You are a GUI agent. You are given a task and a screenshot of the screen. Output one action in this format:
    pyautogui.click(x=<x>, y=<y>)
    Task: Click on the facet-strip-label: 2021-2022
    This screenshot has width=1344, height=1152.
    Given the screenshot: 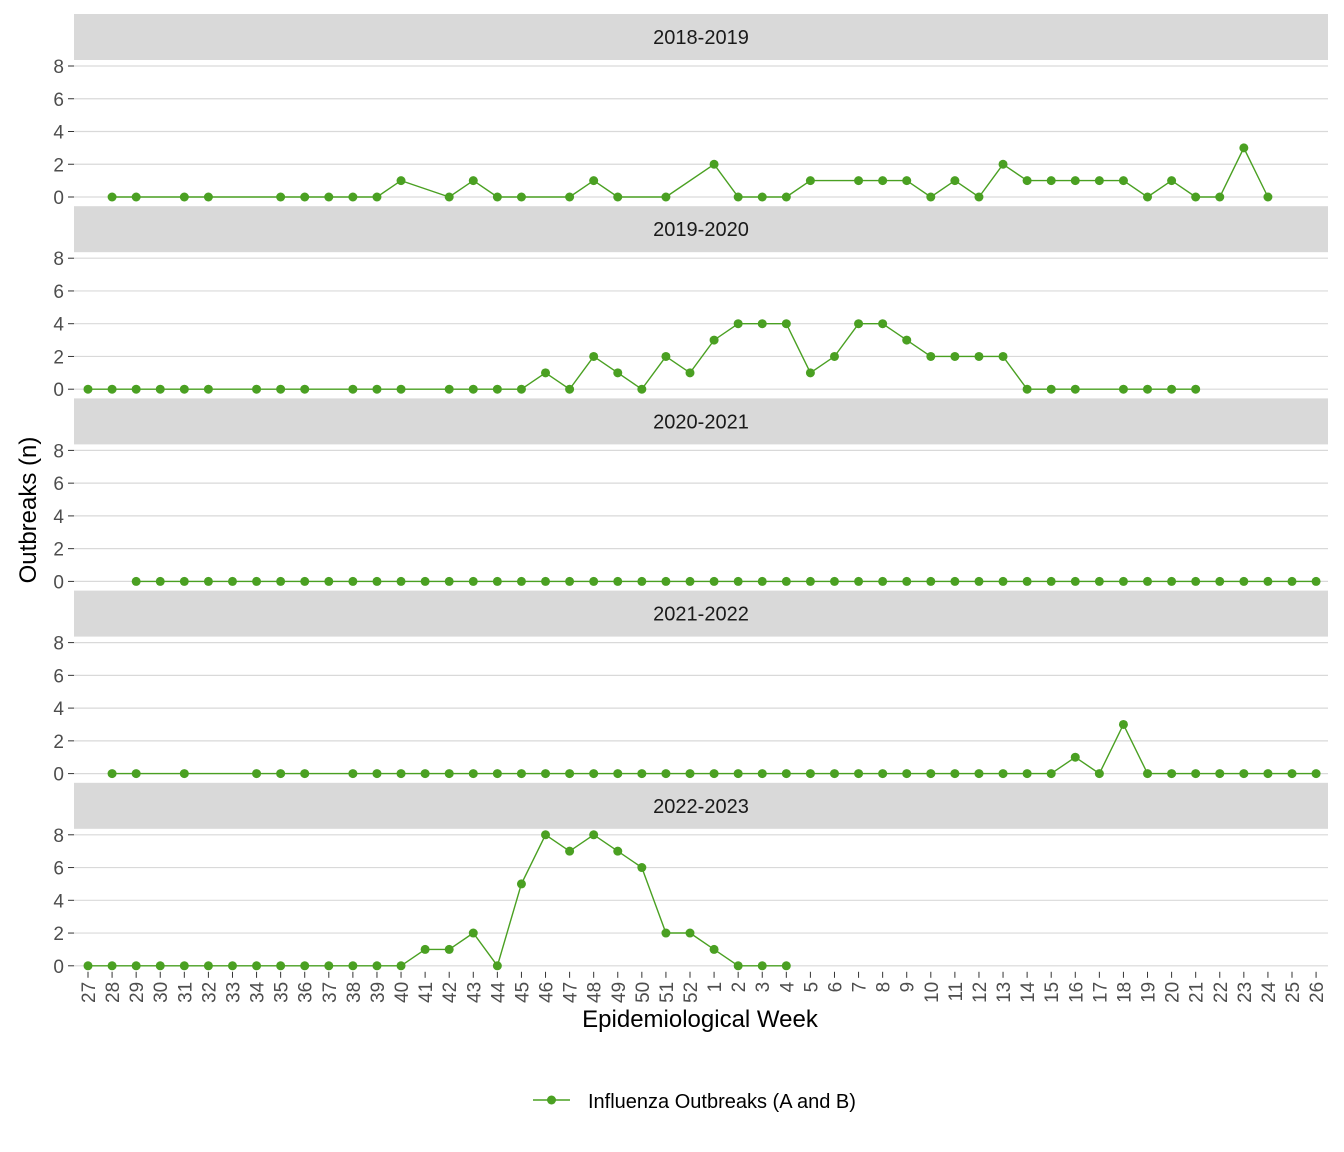 What is the action you would take?
    pyautogui.click(x=701, y=615)
    